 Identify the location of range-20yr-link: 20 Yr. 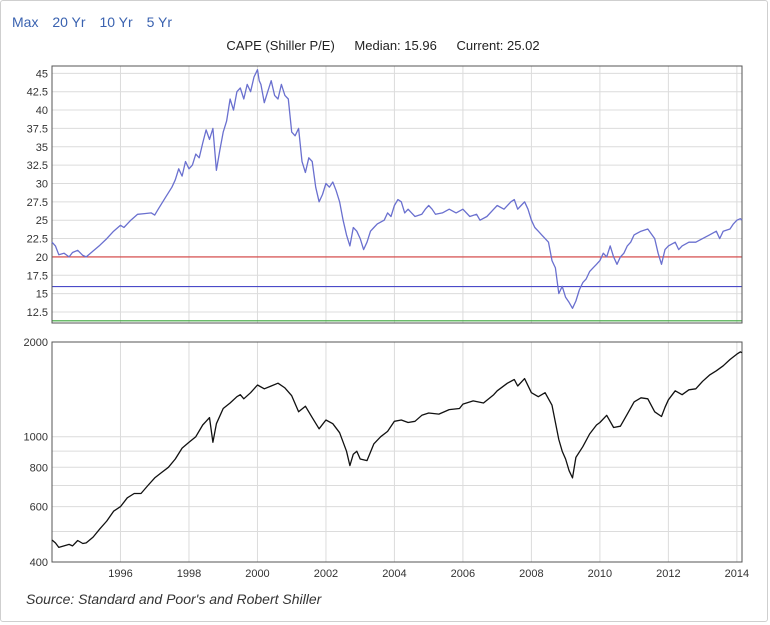
(69, 22).